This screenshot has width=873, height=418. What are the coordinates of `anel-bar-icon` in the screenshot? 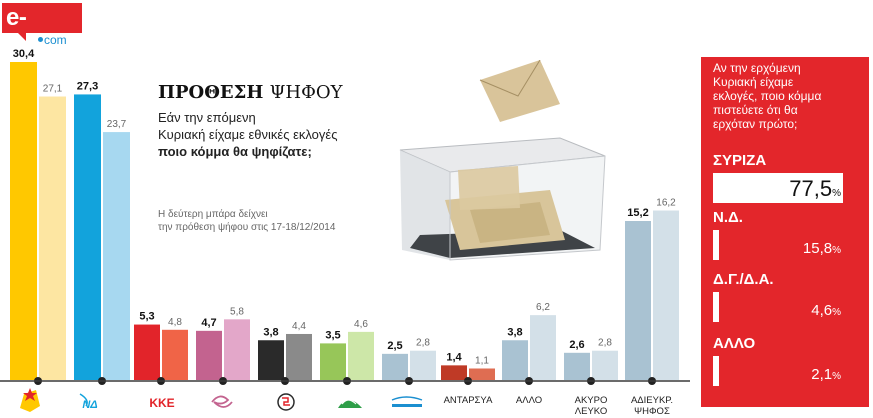 It's located at (407, 405).